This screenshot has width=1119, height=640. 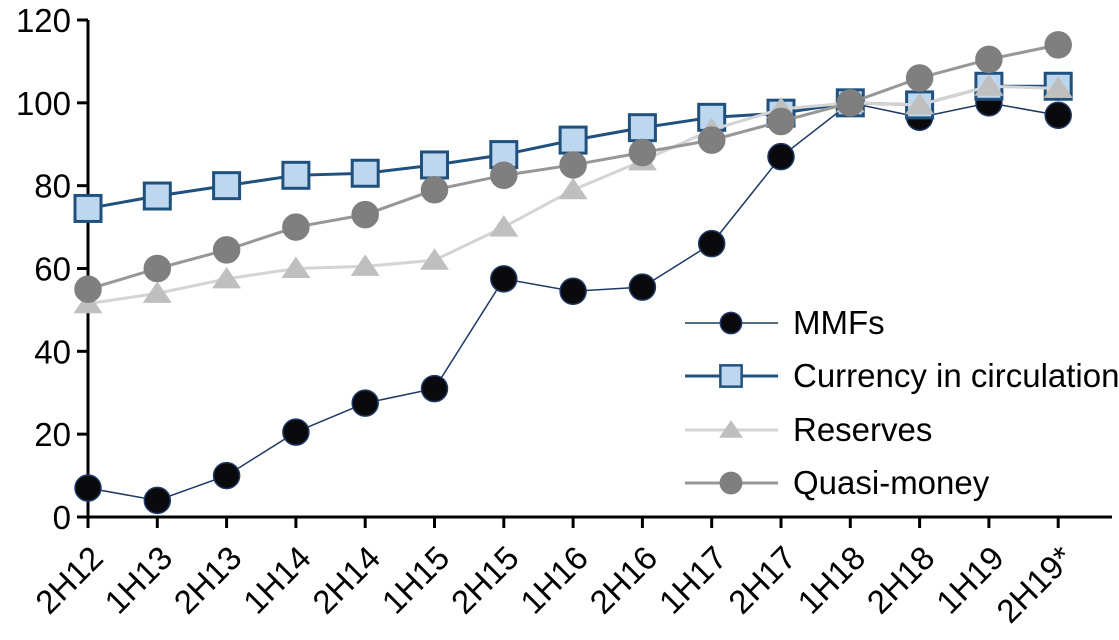 I want to click on svg-text: 2H19*, so click(x=1034, y=584).